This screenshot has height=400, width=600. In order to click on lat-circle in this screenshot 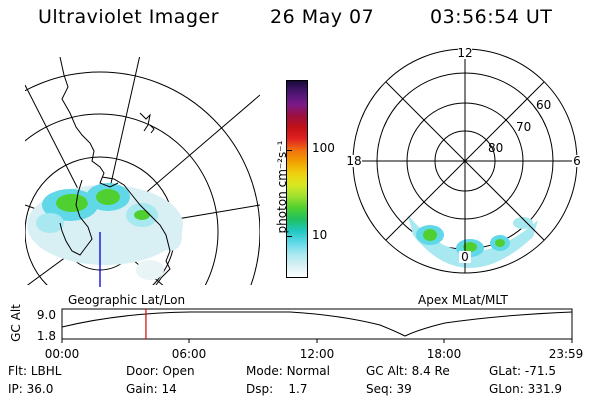, I will do `click(122, 199)`.